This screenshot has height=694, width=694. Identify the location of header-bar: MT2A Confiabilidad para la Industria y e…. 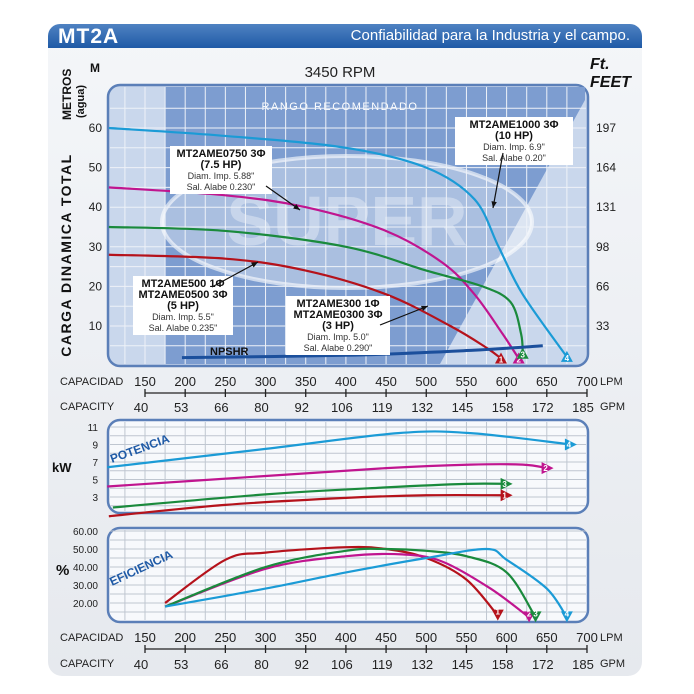
(345, 36).